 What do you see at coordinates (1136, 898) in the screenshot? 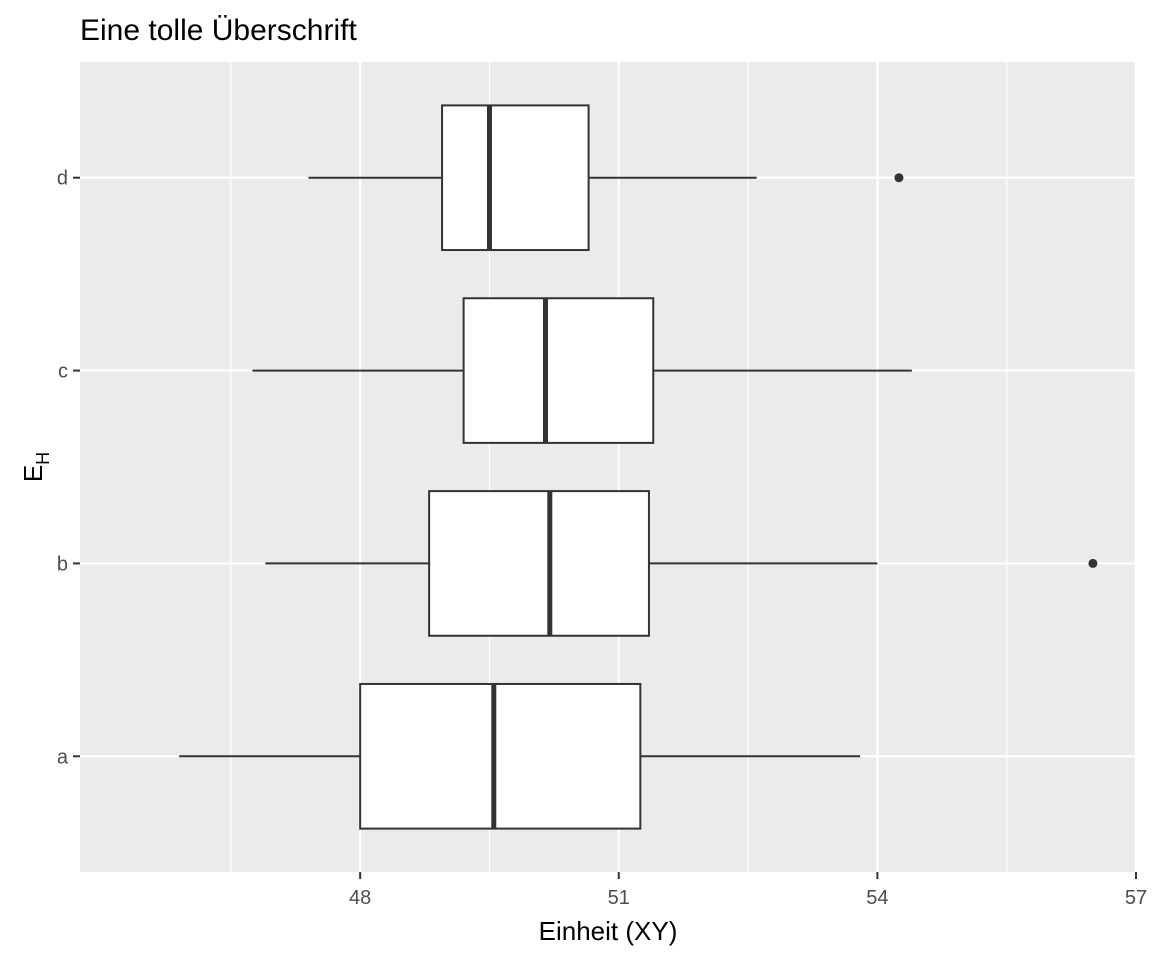
I see `x-tick-label: 57` at bounding box center [1136, 898].